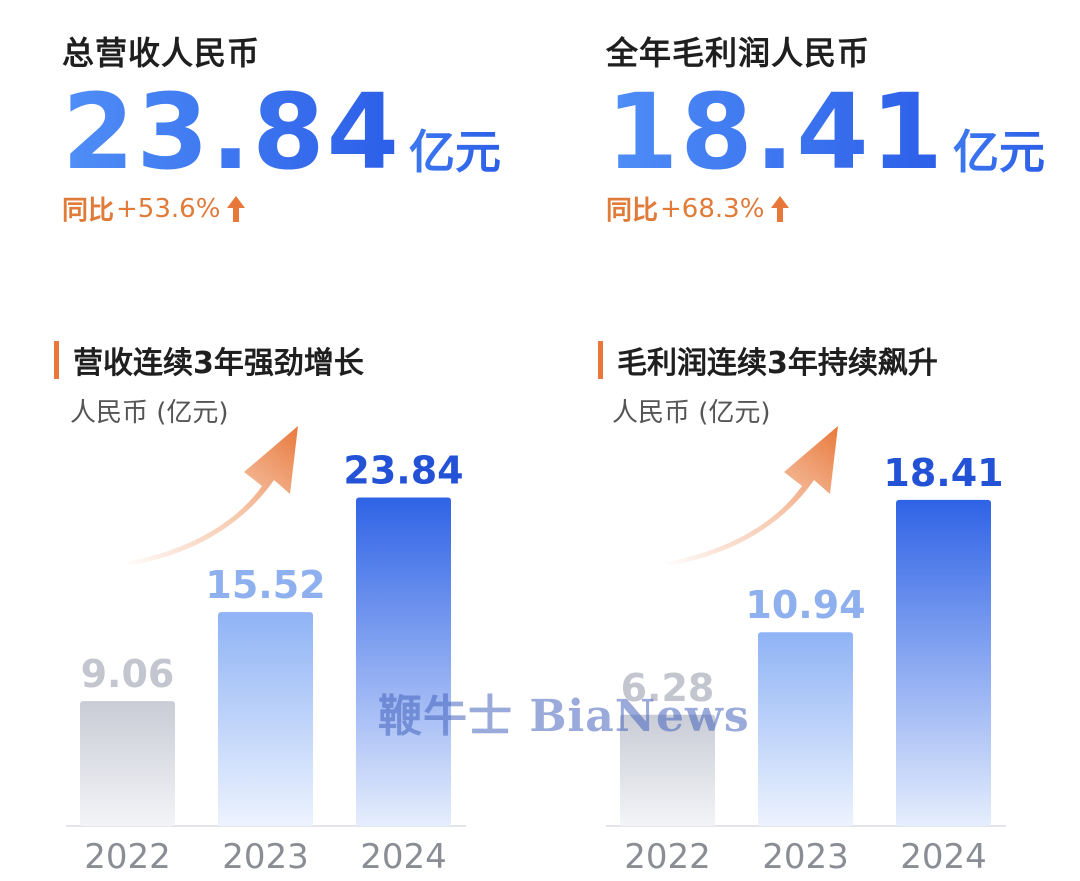  I want to click on watermark: 鞭牛士 BiaNews, so click(564, 716).